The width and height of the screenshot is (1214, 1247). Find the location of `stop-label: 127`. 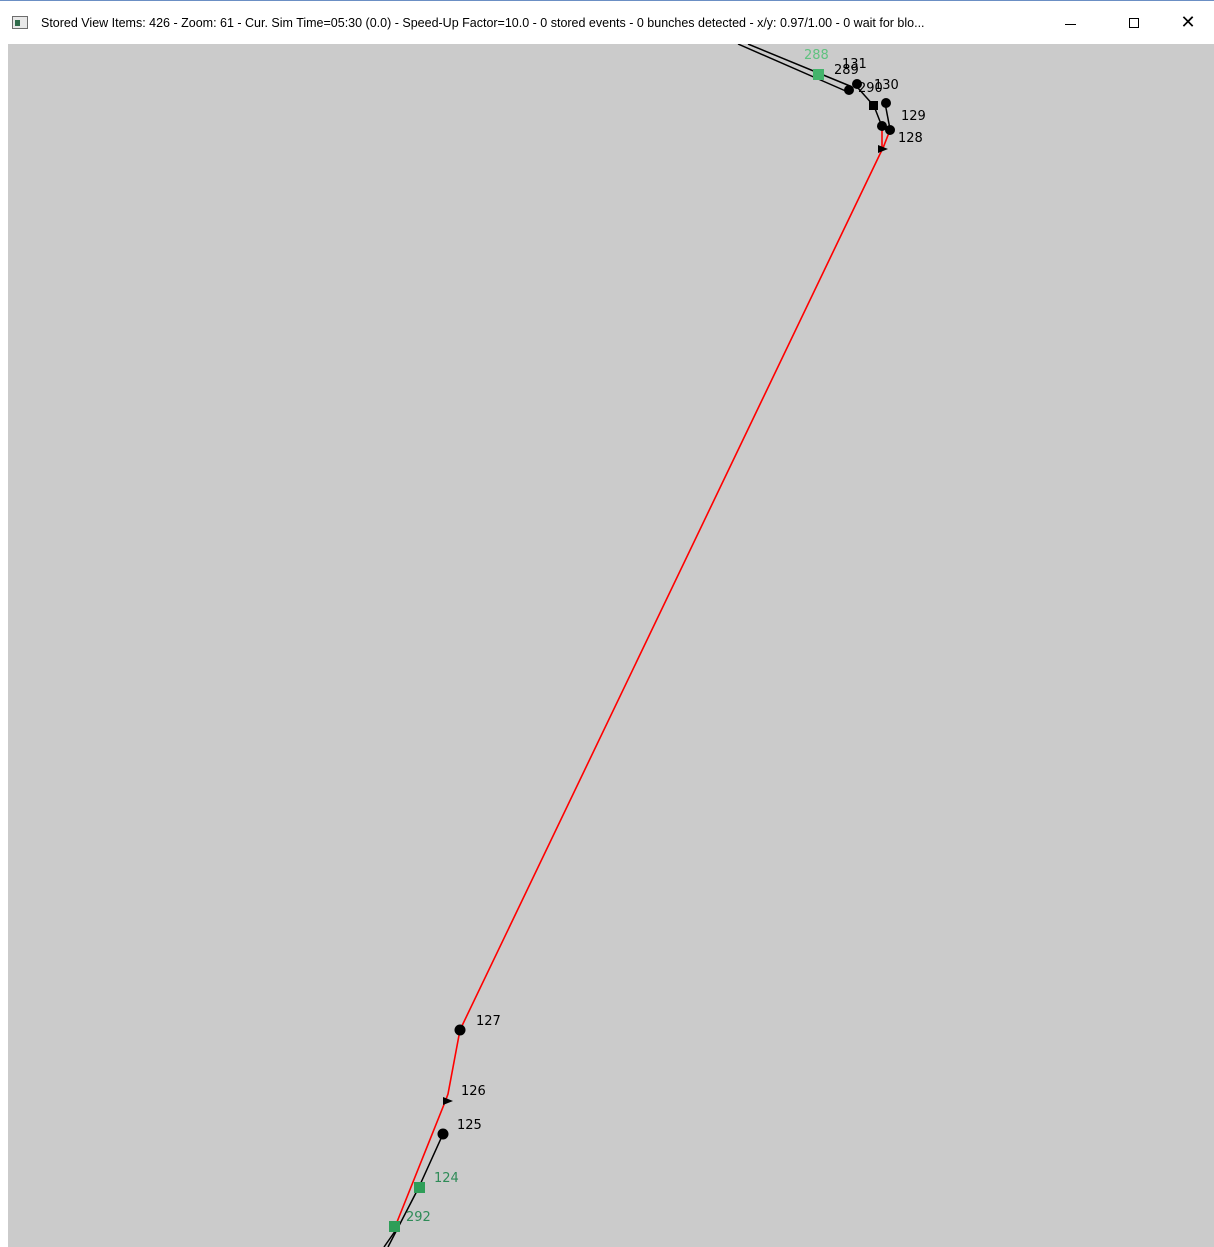

stop-label: 127 is located at coordinates (488, 1021).